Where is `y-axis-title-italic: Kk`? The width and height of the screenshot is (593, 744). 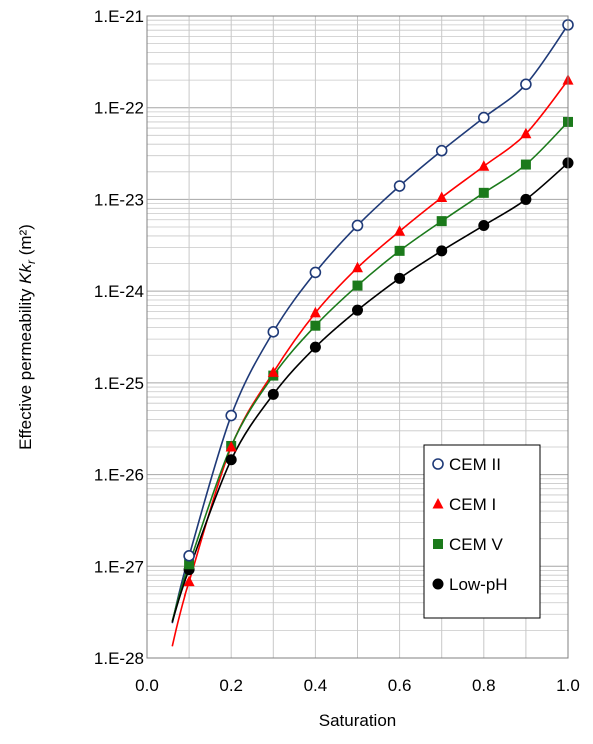
y-axis-title-italic: Kk is located at coordinates (25, 273).